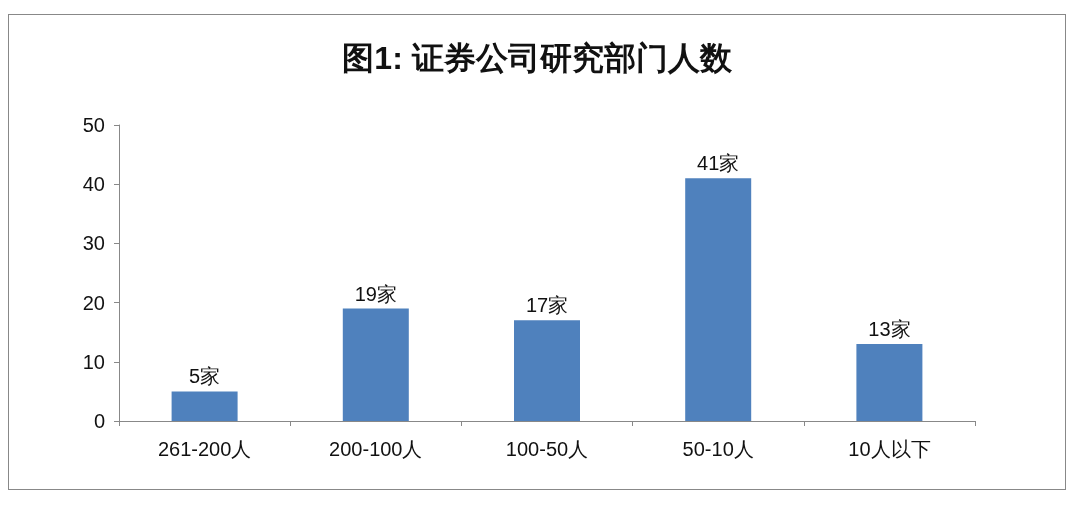 Image resolution: width=1080 pixels, height=505 pixels. What do you see at coordinates (718, 449) in the screenshot?
I see `x-tick-label: 50-10人` at bounding box center [718, 449].